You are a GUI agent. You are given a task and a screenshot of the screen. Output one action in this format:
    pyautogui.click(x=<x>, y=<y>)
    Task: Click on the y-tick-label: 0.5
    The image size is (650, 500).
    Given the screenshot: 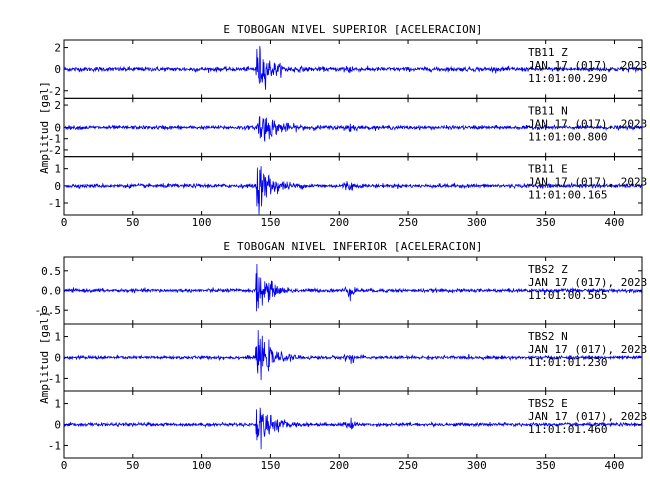 What is the action you would take?
    pyautogui.click(x=51, y=271)
    